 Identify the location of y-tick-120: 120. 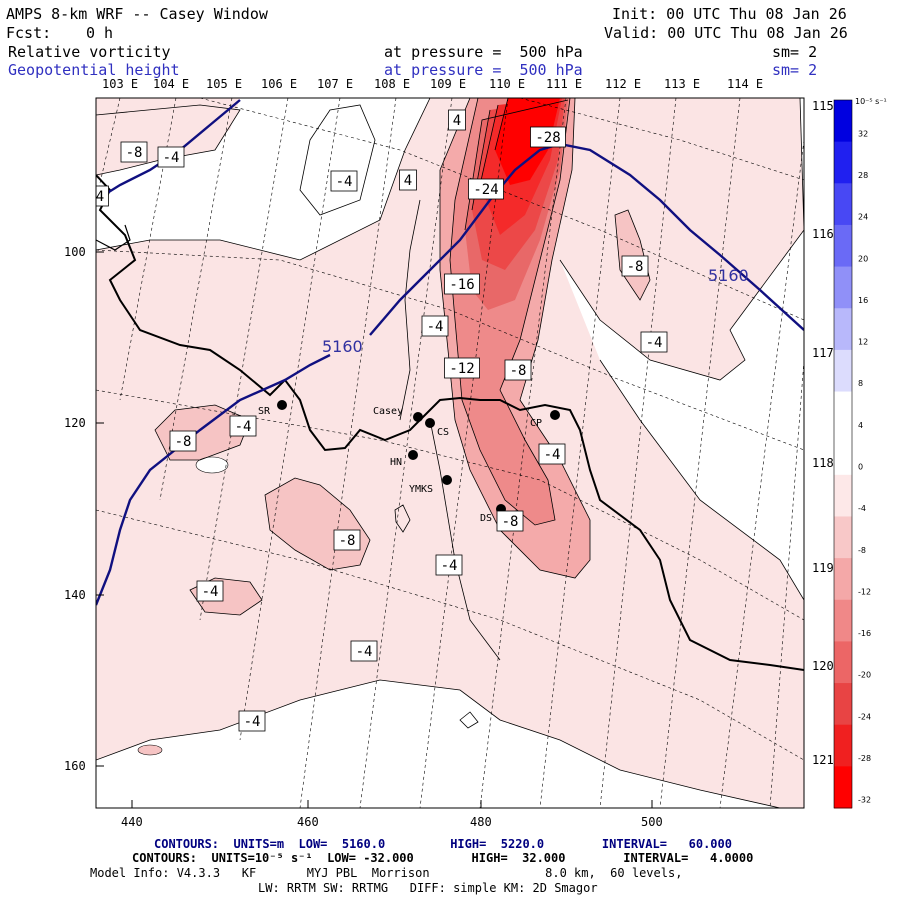
(75, 423).